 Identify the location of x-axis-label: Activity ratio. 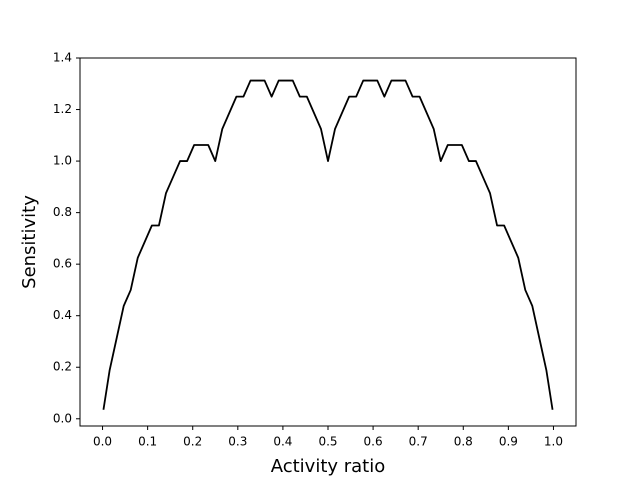
(328, 466).